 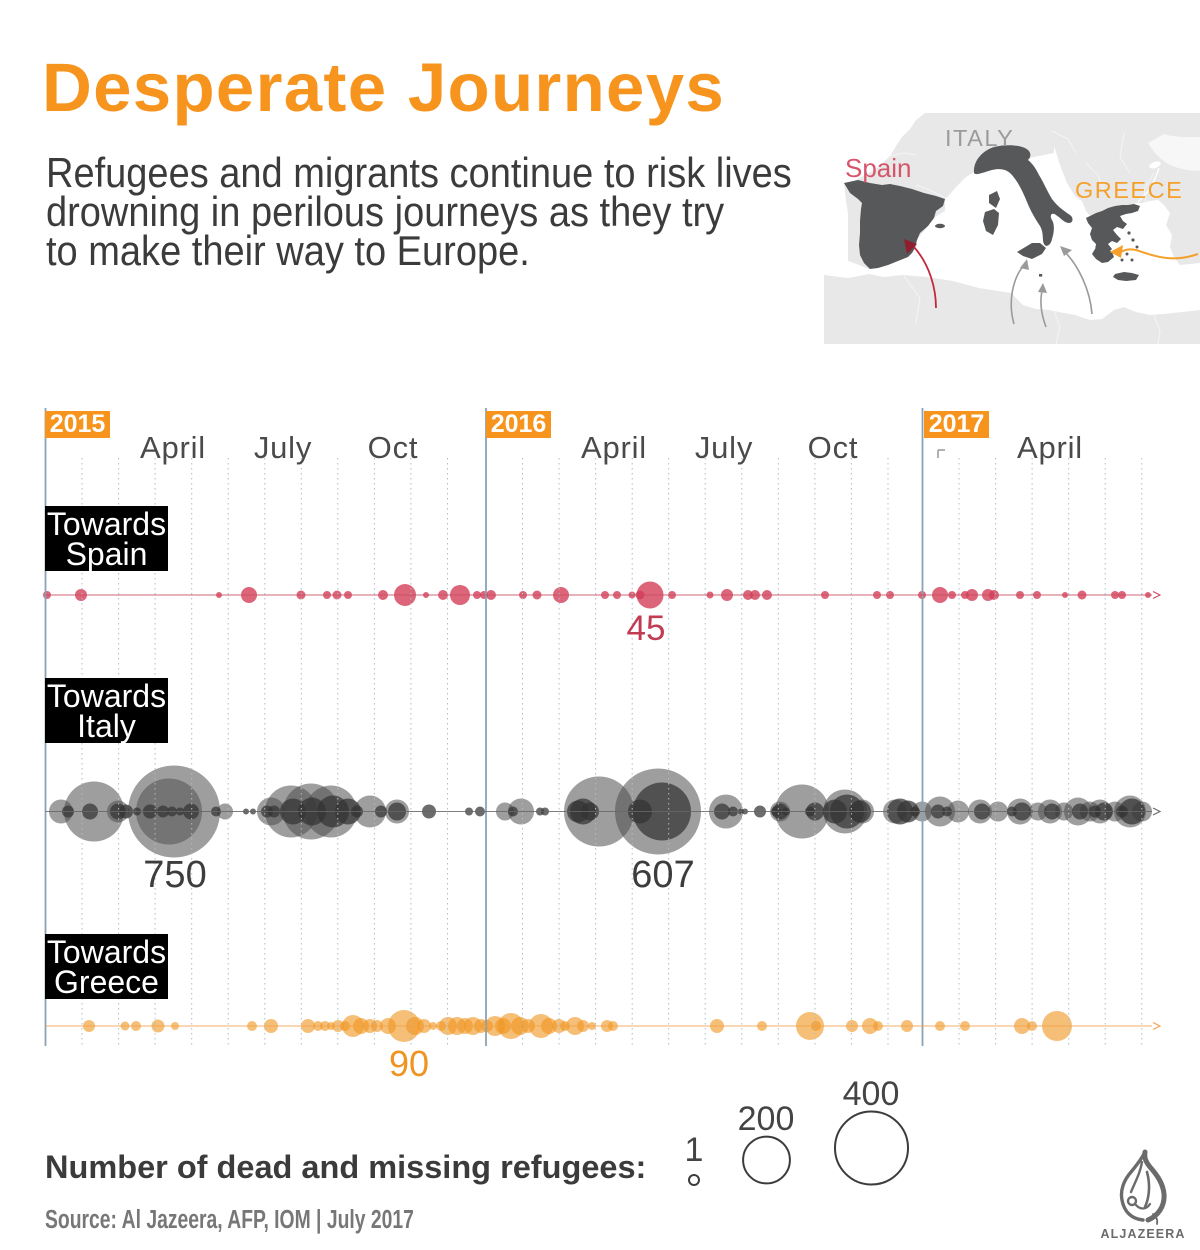 What do you see at coordinates (979, 138) in the screenshot?
I see `svg-text: ITALY` at bounding box center [979, 138].